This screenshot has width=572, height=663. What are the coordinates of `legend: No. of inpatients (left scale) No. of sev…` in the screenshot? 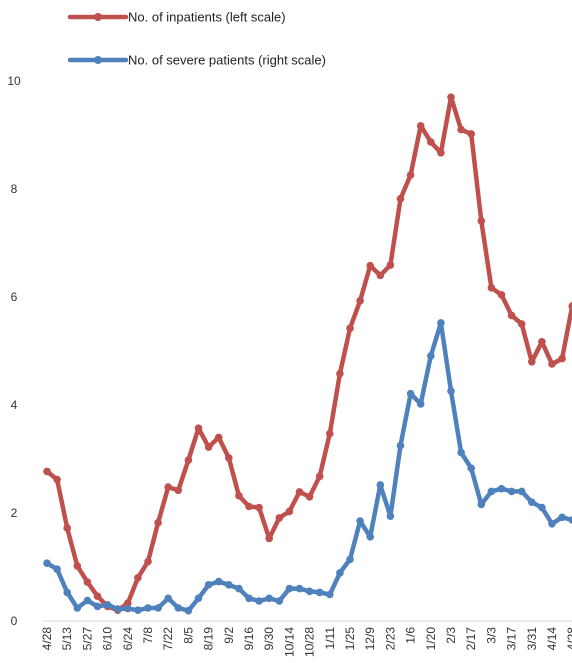 It's located at (196, 39).